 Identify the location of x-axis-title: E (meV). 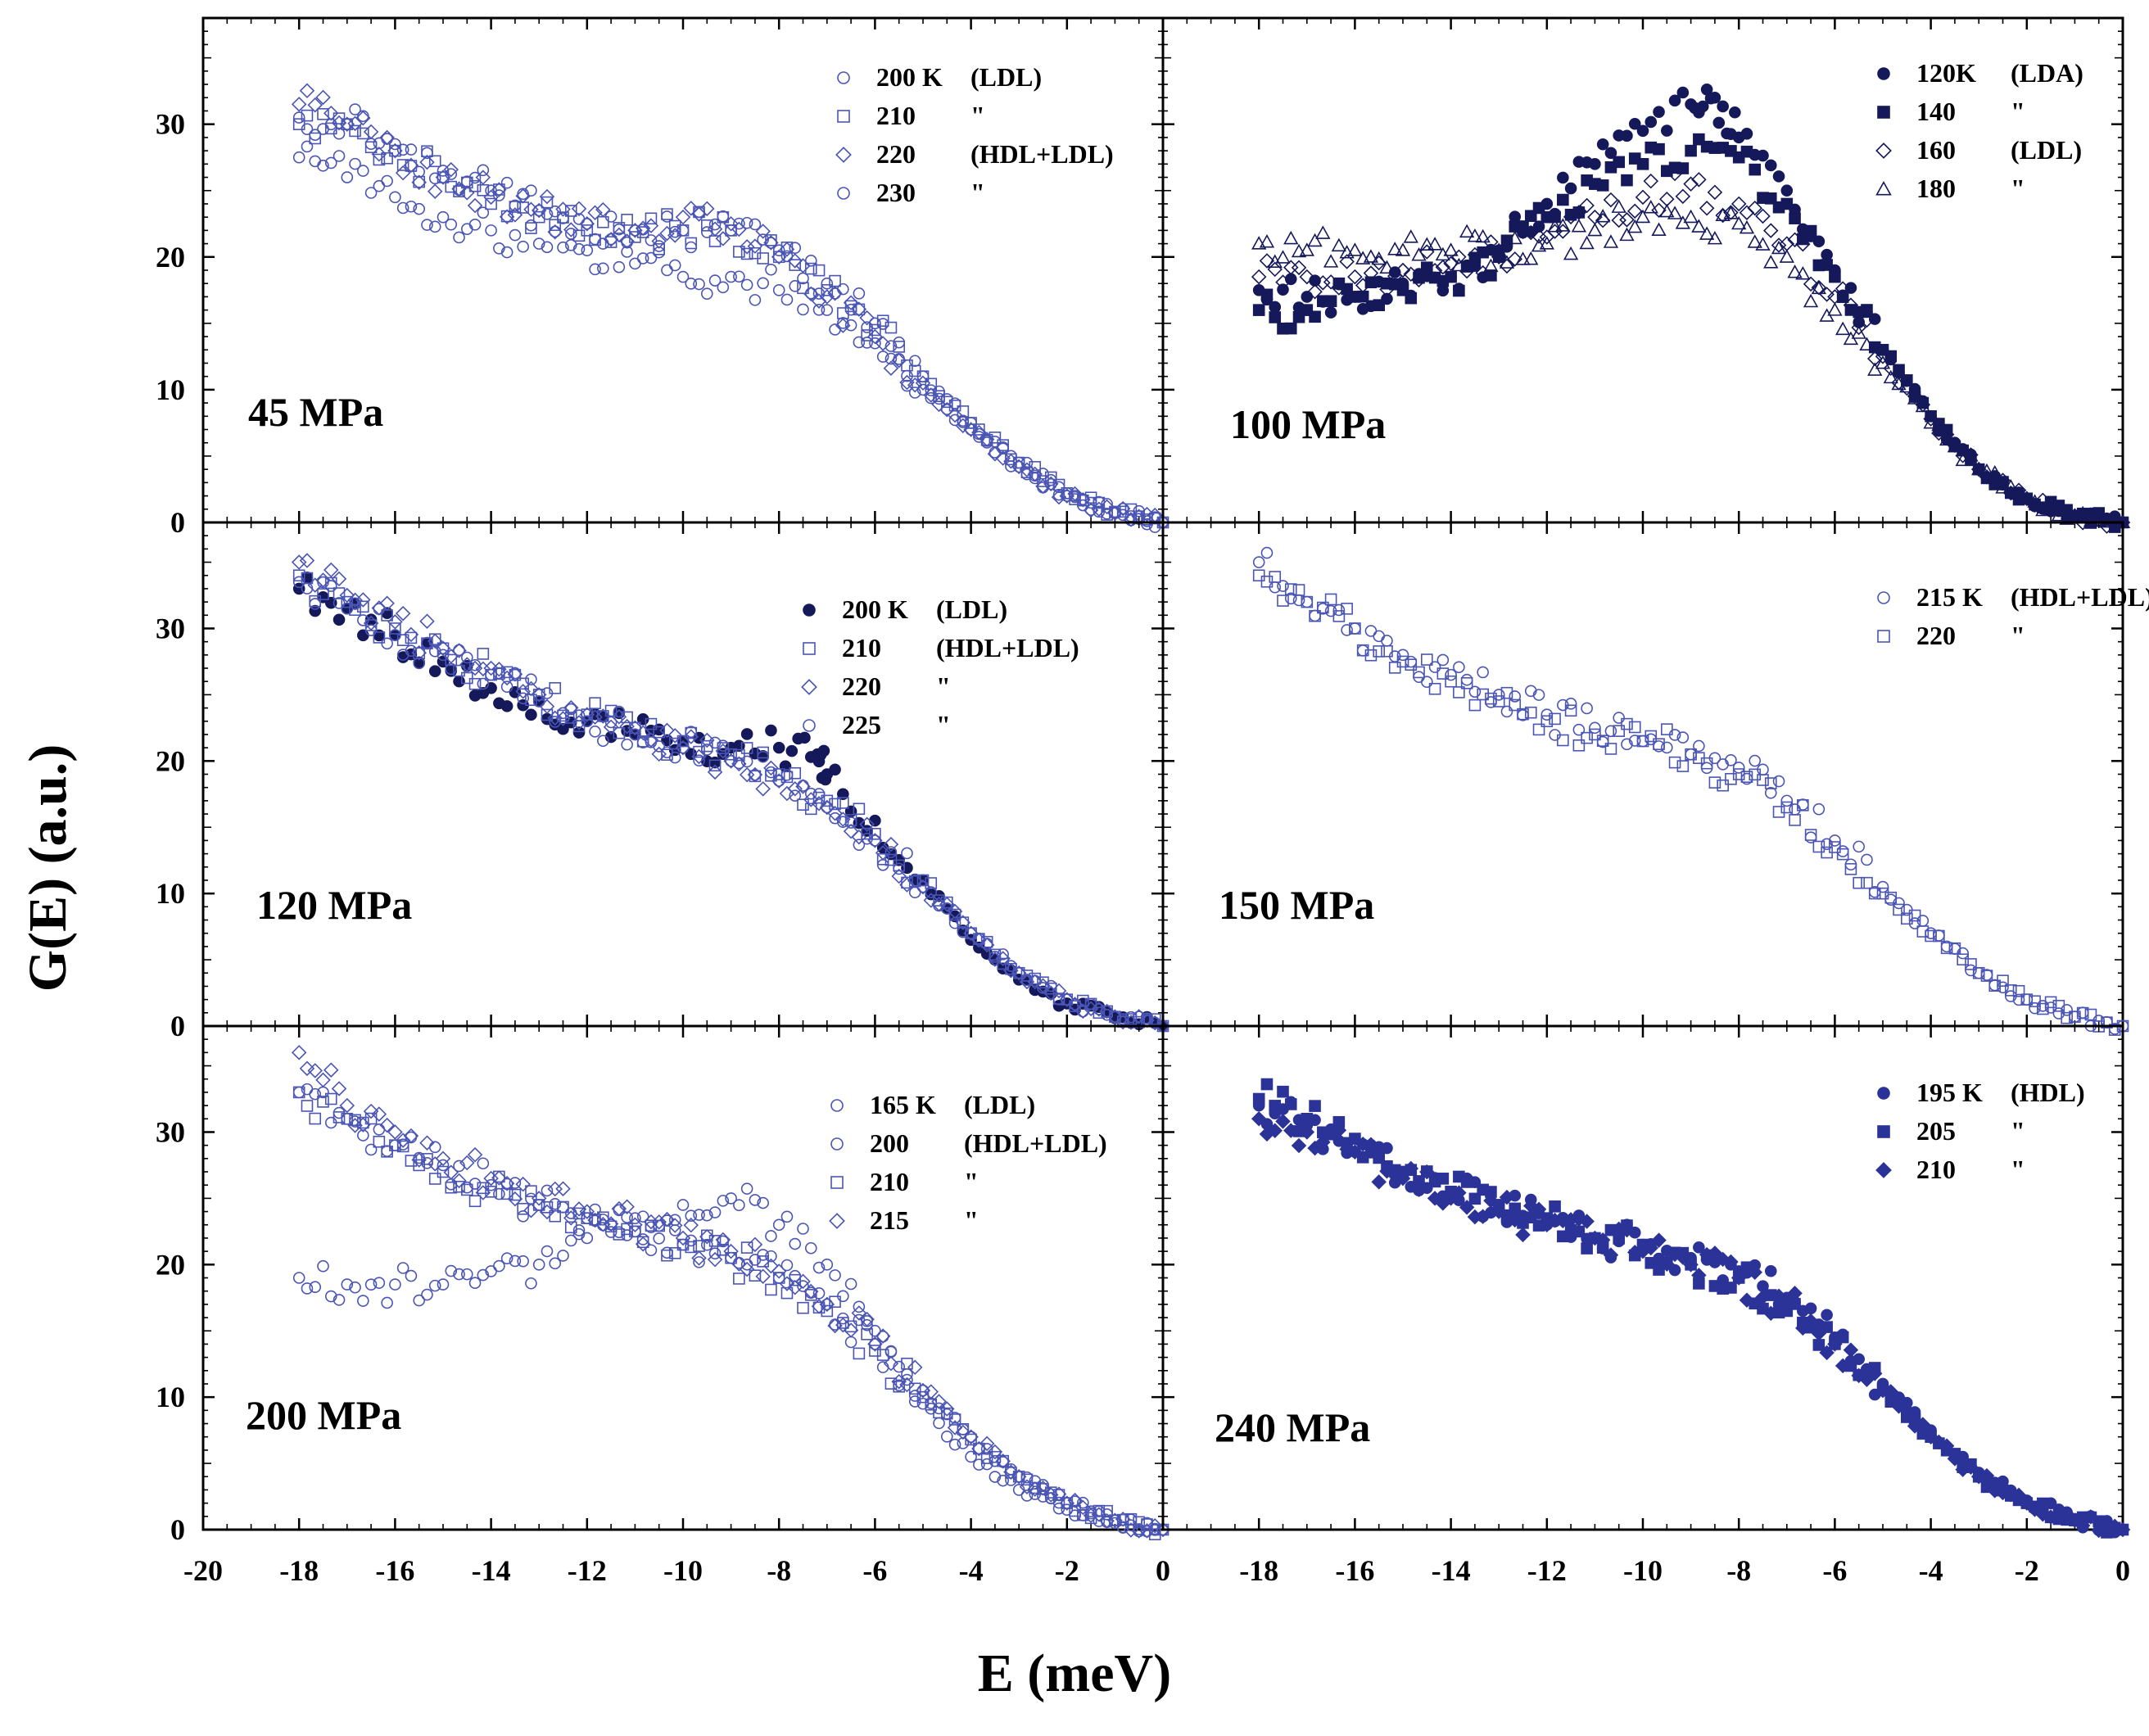
(1074, 1673).